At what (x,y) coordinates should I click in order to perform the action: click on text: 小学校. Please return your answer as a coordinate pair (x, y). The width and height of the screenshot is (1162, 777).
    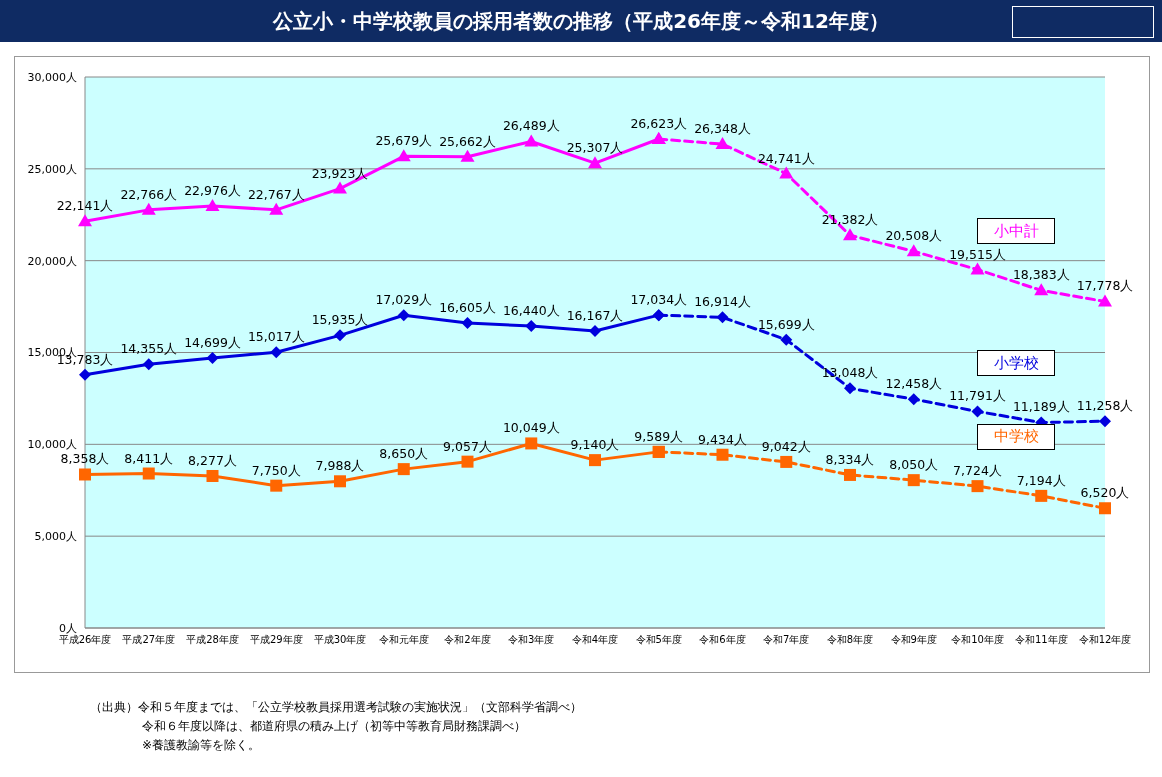
    Looking at the image, I should click on (1016, 363).